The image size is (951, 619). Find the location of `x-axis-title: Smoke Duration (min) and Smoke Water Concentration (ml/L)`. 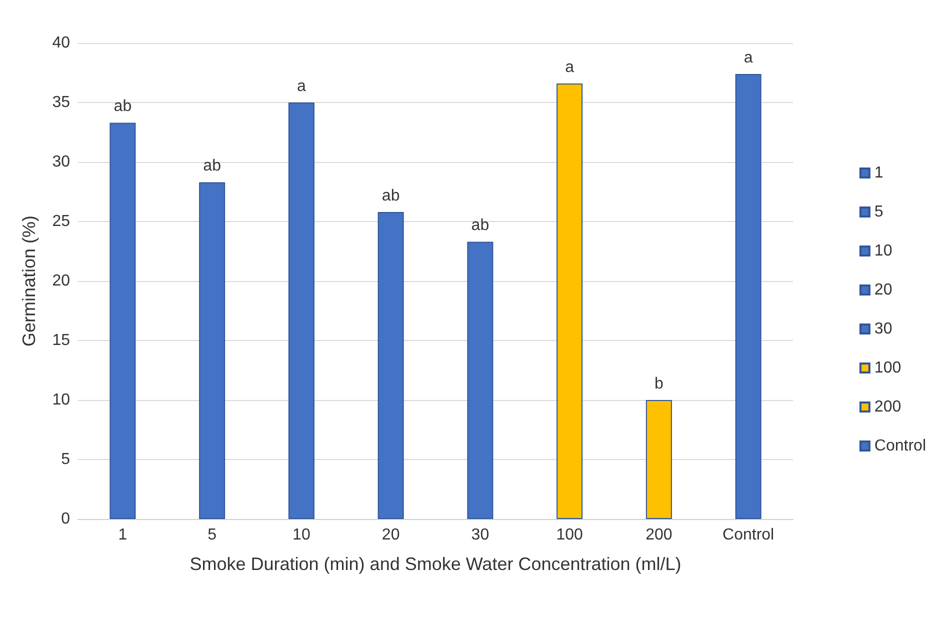

x-axis-title: Smoke Duration (min) and Smoke Water Concentration (ml/L) is located at coordinates (436, 564).